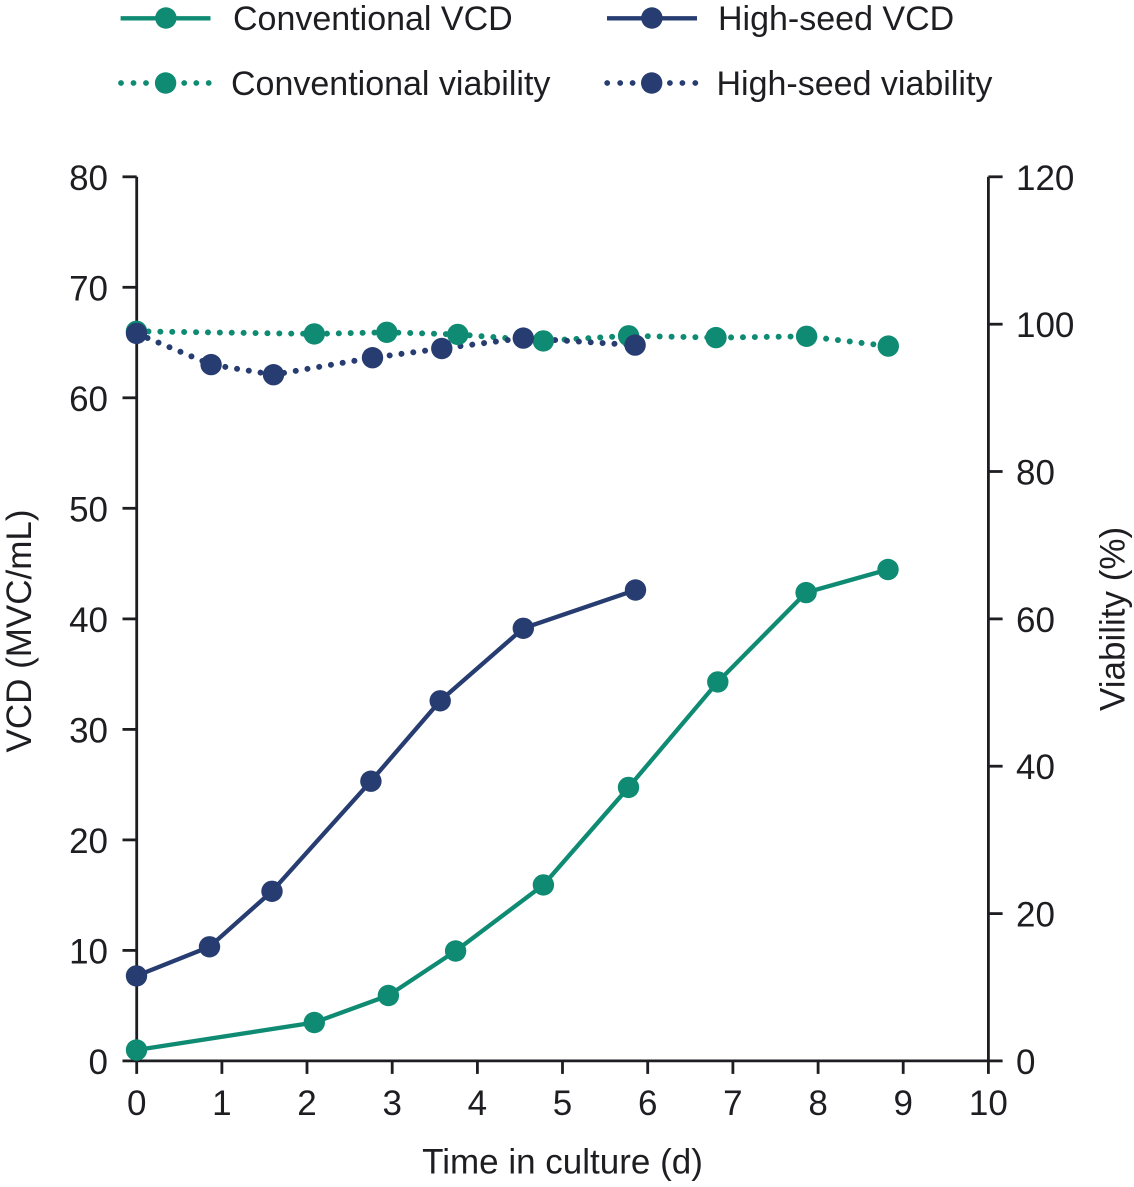  Describe the element at coordinates (902, 1103) in the screenshot. I see `svg-text: 9` at that location.